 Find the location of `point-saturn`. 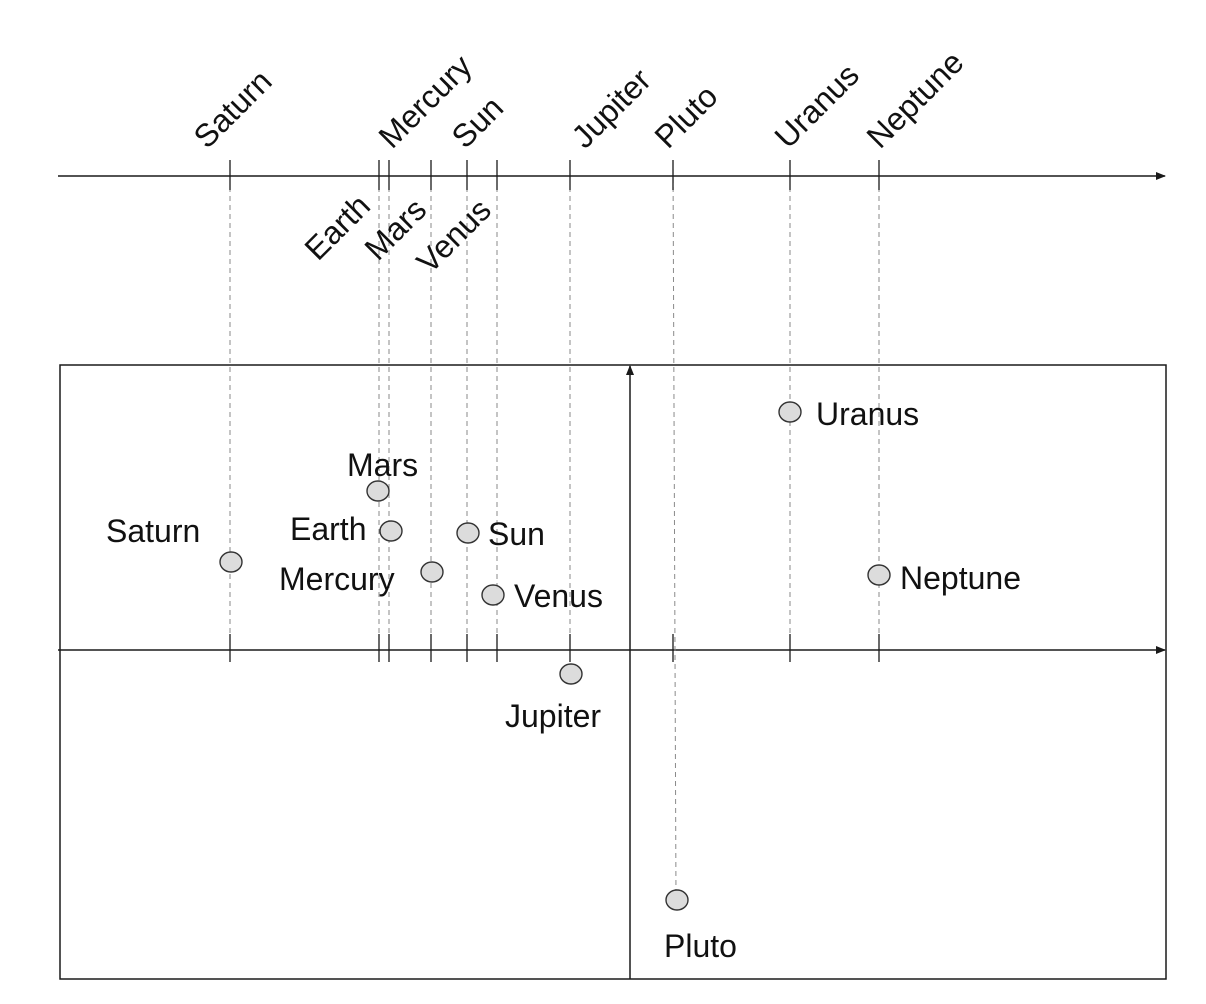

point-saturn is located at coordinates (231, 562).